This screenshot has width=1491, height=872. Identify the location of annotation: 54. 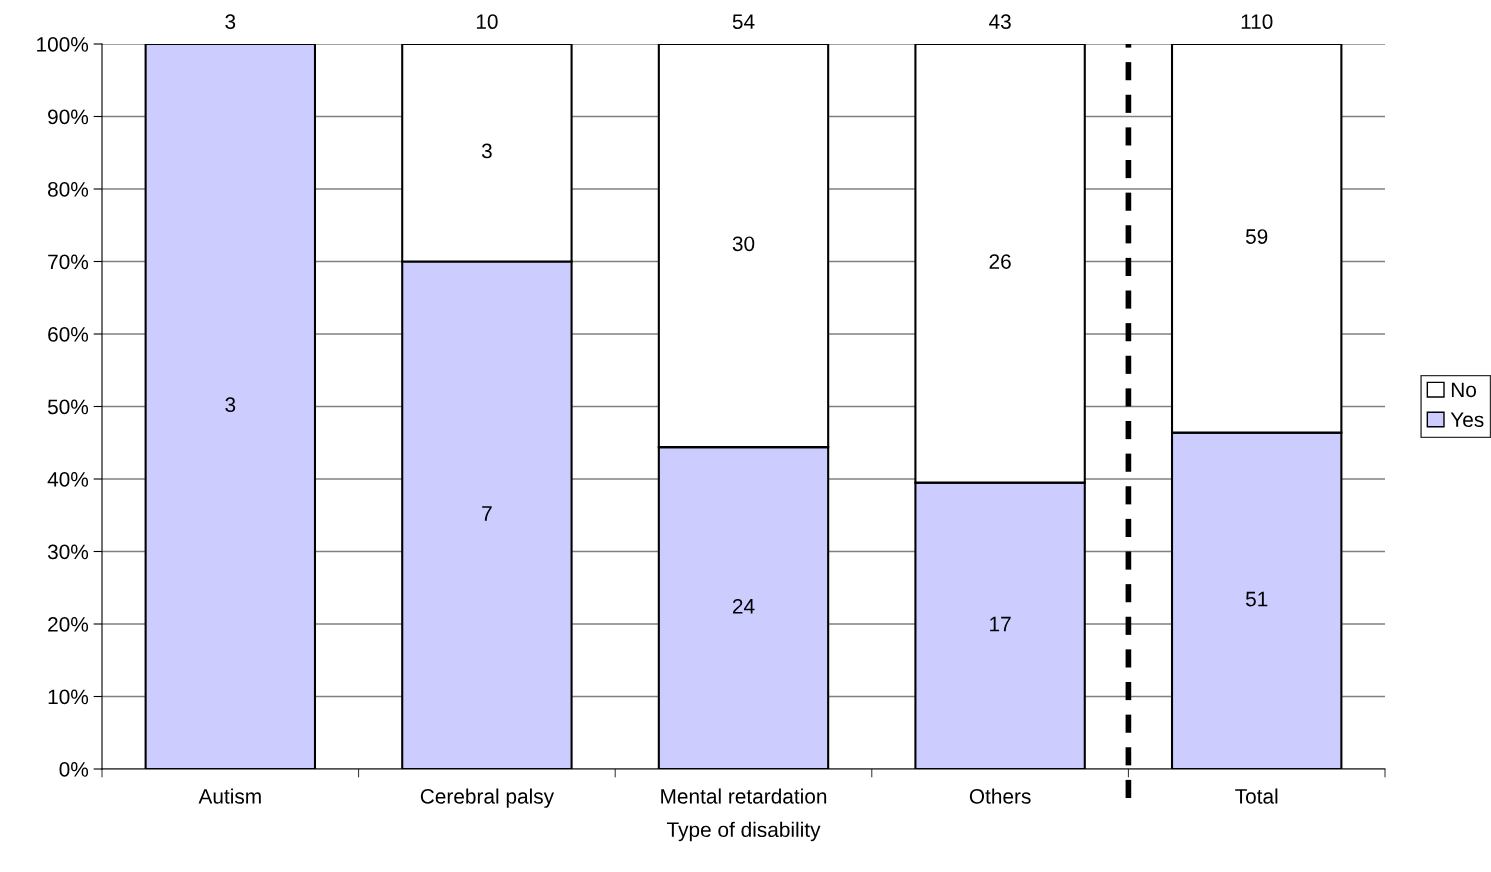
(743, 22).